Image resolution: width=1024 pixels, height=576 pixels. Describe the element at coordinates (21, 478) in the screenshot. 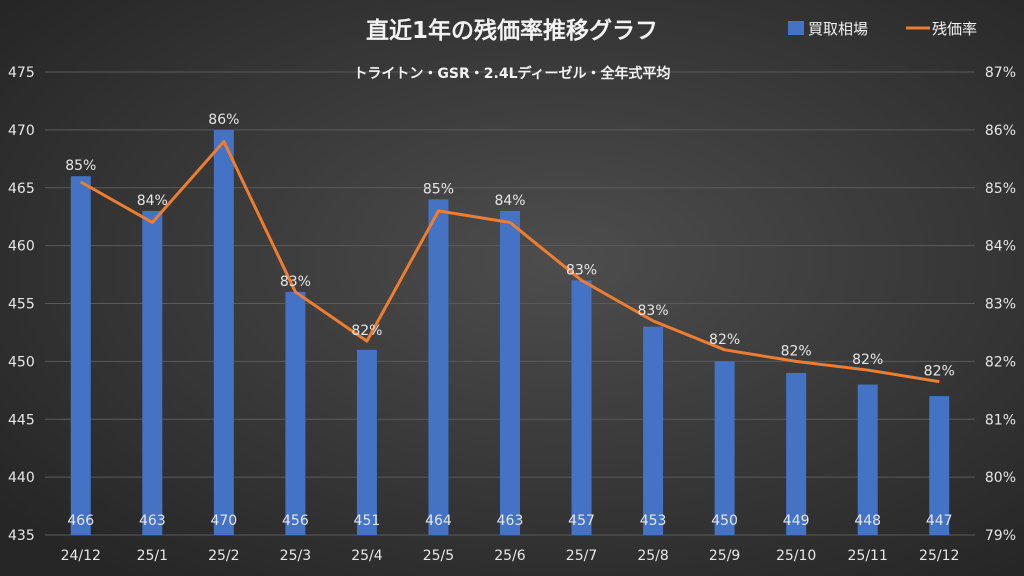

I see `y-left-tick-label: 440` at that location.